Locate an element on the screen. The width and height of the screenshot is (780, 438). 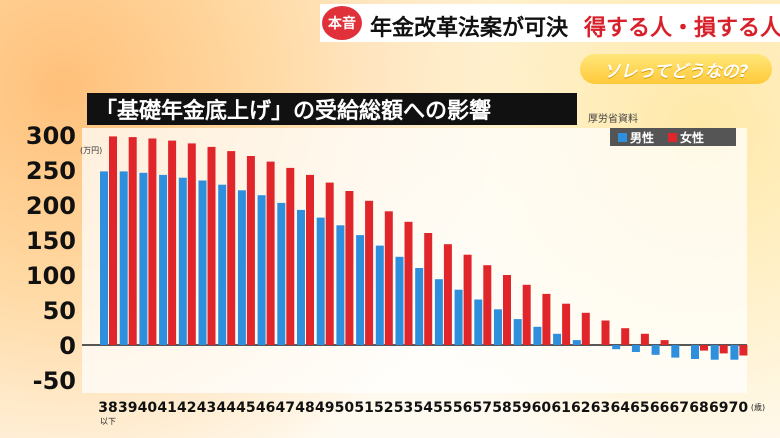
x-tick-label: 40 is located at coordinates (148, 408).